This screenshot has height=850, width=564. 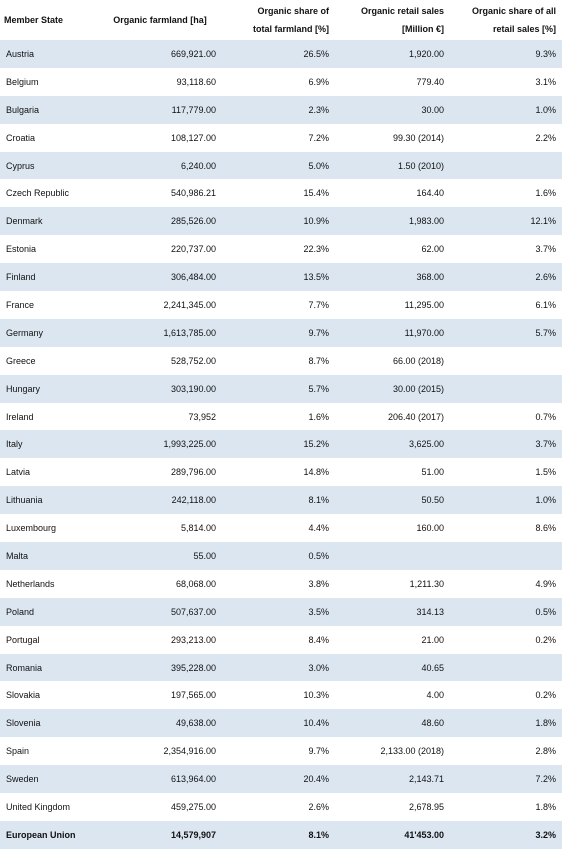 What do you see at coordinates (430, 528) in the screenshot?
I see `value-cell: 160.00` at bounding box center [430, 528].